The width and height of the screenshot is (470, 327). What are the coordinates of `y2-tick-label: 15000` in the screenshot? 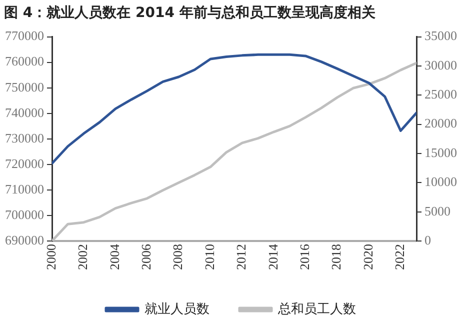 It's located at (440, 152).